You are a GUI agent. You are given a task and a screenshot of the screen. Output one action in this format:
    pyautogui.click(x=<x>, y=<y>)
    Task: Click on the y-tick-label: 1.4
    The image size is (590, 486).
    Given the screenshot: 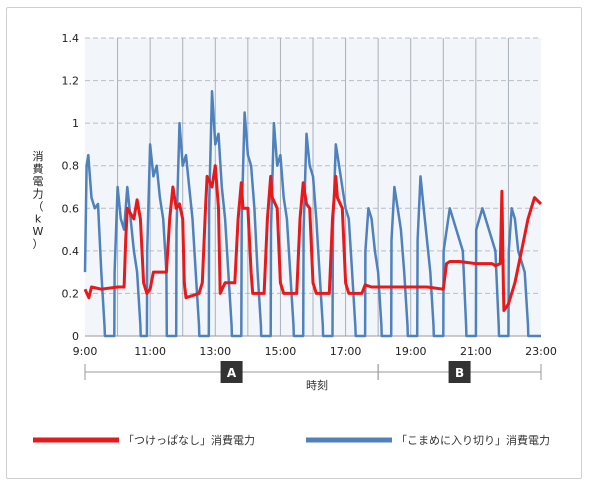 What is the action you would take?
    pyautogui.click(x=71, y=38)
    